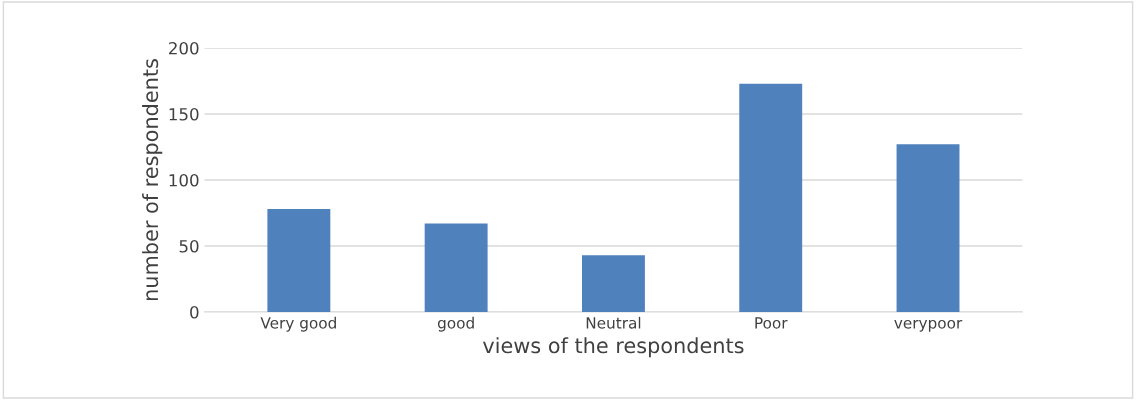 The height and width of the screenshot is (400, 1136). I want to click on x-tick-label: Poor, so click(771, 323).